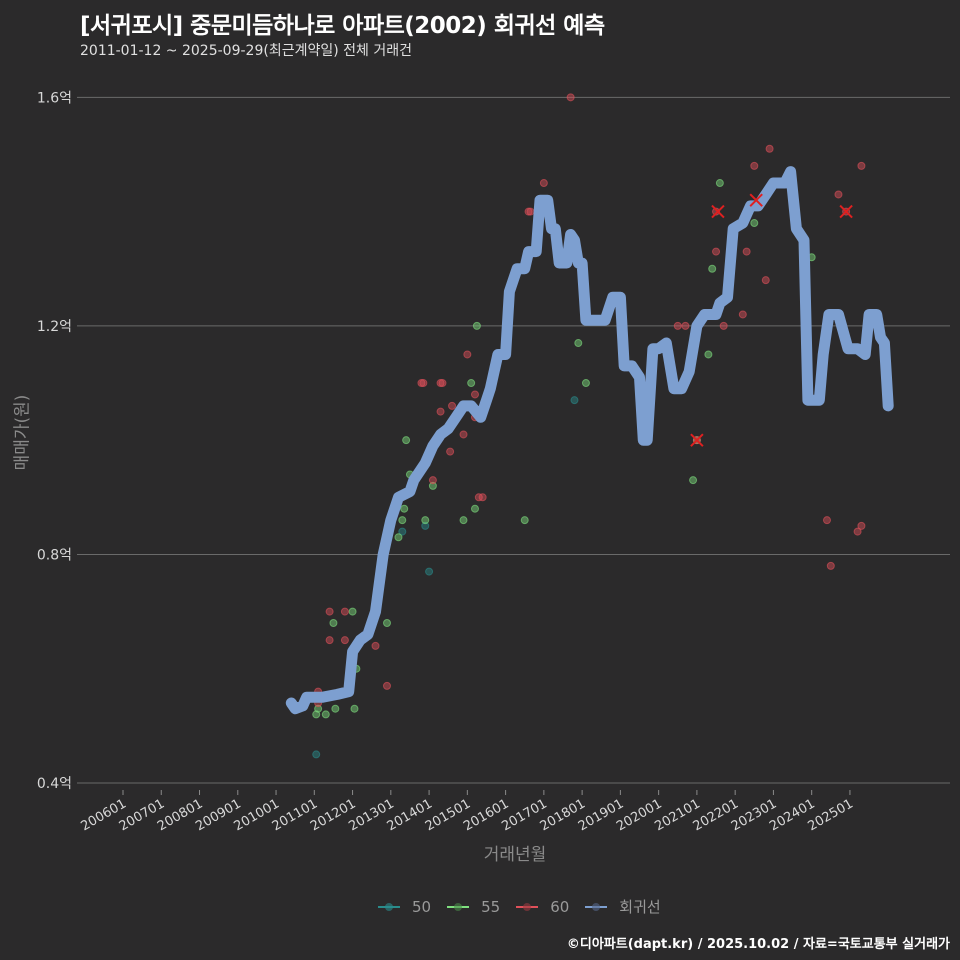 The height and width of the screenshot is (960, 960). What do you see at coordinates (54, 555) in the screenshot?
I see `y-tick-label: 0.8억` at bounding box center [54, 555].